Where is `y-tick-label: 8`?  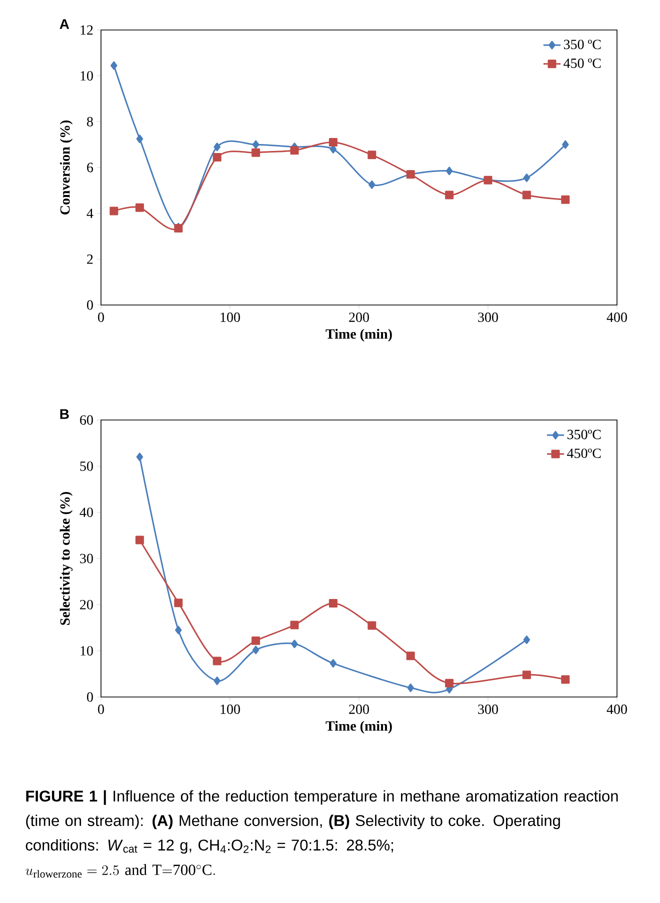 y-tick-label: 8 is located at coordinates (90, 121).